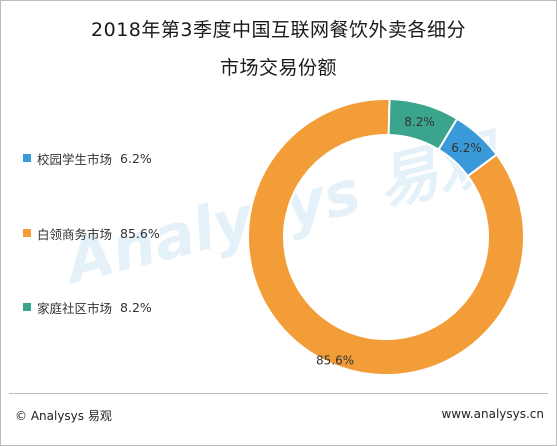 This screenshot has width=557, height=446. Describe the element at coordinates (75, 159) in the screenshot. I see `legend-label: 校园学生市场` at that location.